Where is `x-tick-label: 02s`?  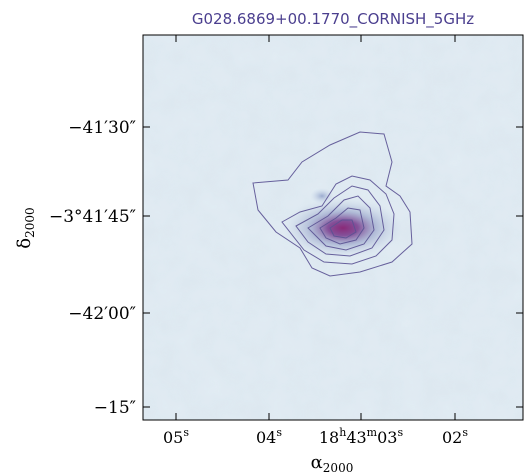 x-tick-label: 02s is located at coordinates (455, 436).